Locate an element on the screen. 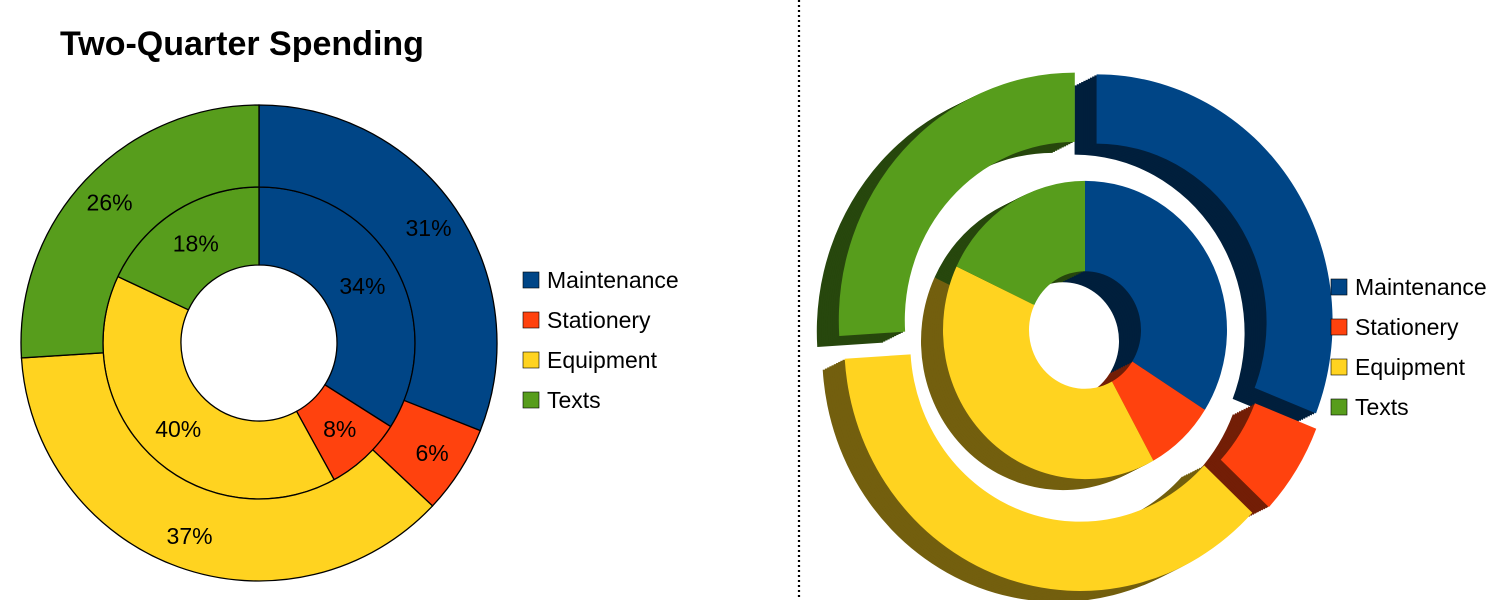 Image resolution: width=1499 pixels, height=600 pixels. chart-title: Two-Quarter Spending is located at coordinates (242, 44).